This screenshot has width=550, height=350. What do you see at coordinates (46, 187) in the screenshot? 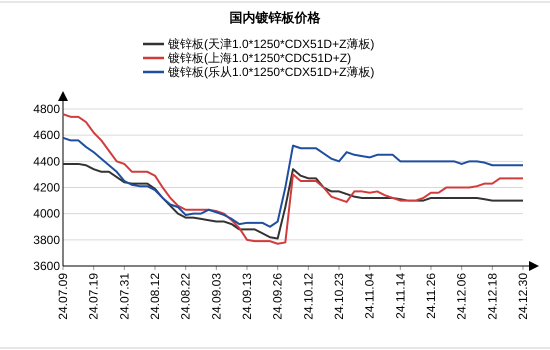
I see `y-tick-label: 4200` at bounding box center [46, 187].